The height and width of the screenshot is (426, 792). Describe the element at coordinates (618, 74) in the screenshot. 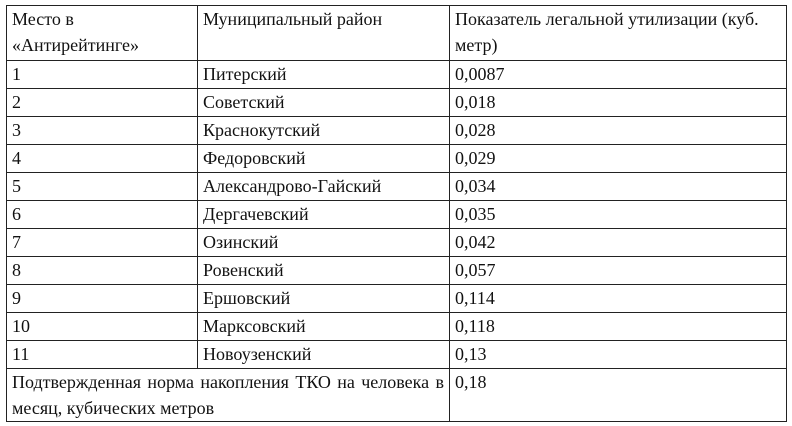

I see `cell-value: 0,0087` at that location.